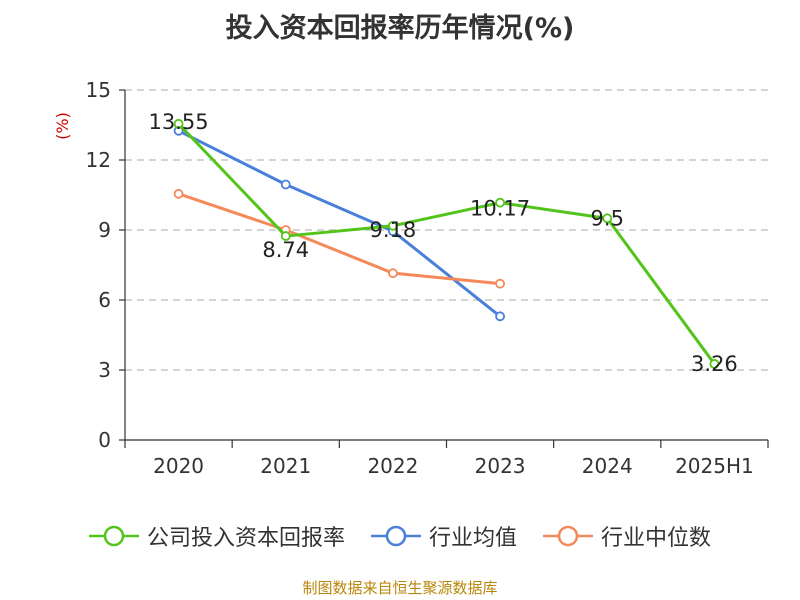  Describe the element at coordinates (285, 184) in the screenshot. I see `point-industry-avg-2021` at that location.